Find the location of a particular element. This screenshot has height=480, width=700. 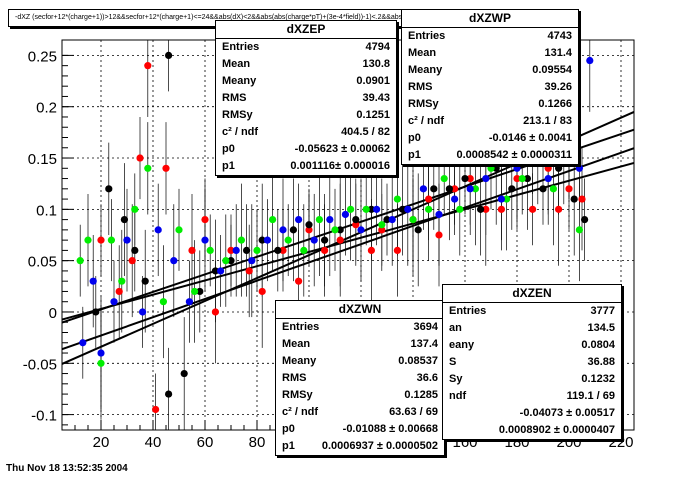

stats-row: p1 0.001116± 0.000016 is located at coordinates (306, 166).